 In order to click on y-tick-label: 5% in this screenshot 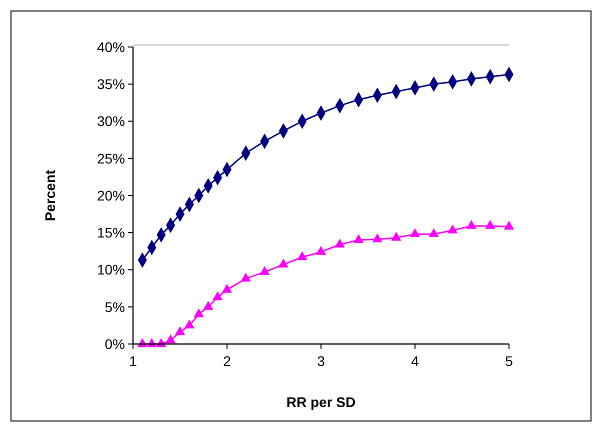, I will do `click(114, 306)`.